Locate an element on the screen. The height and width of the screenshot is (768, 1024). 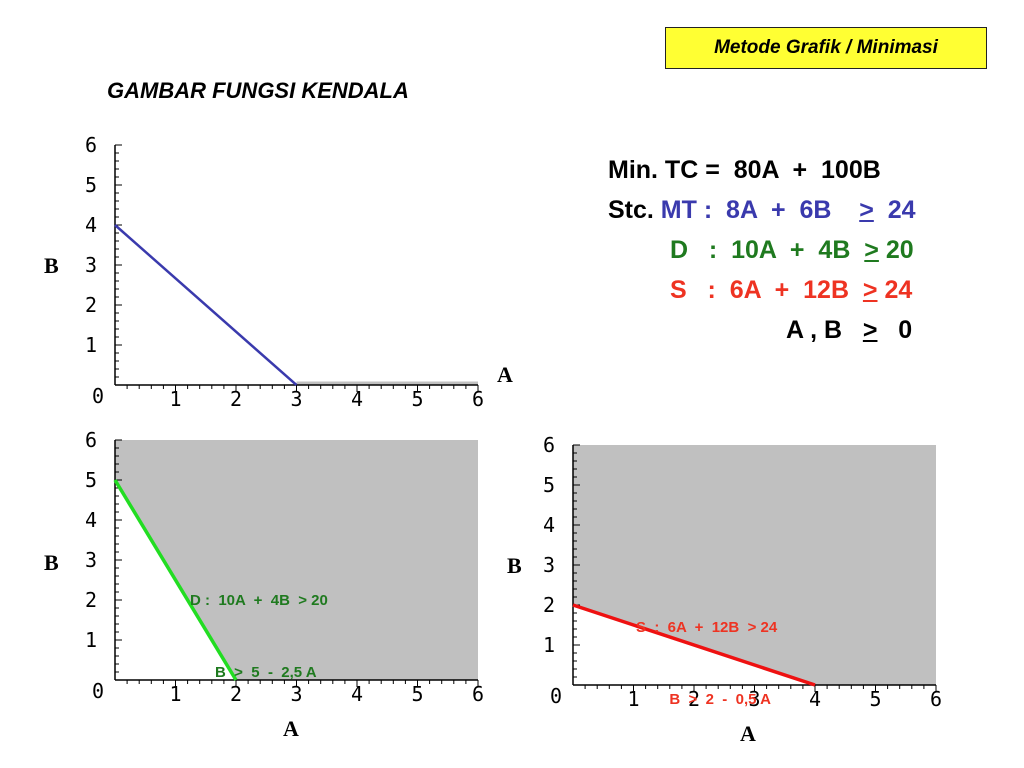
mt-text: MT : 8A + 6B is located at coordinates (760, 210).